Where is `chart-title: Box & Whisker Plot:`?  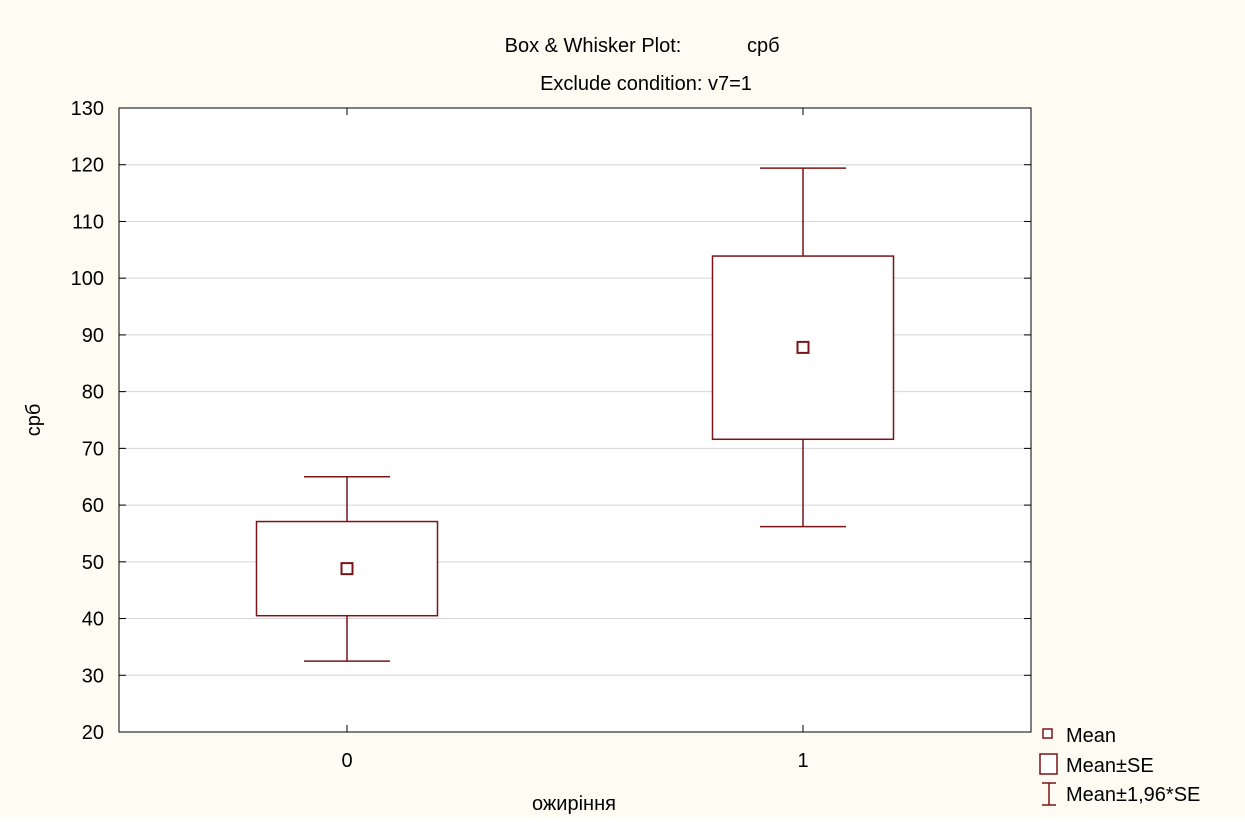 chart-title: Box & Whisker Plot: is located at coordinates (593, 46).